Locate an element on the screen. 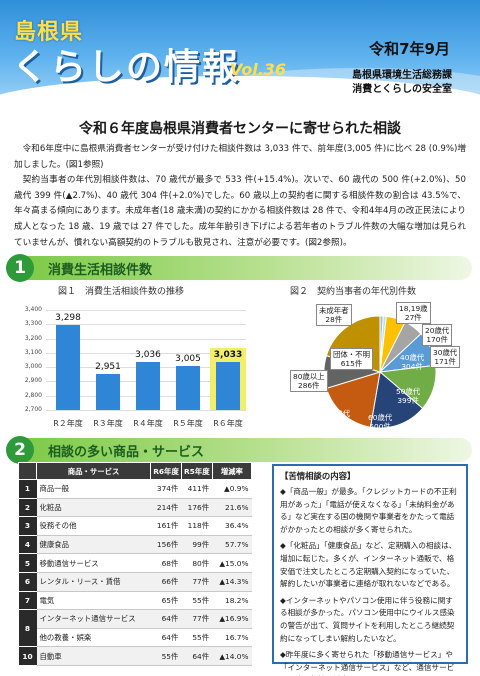  slice-category: 70歳代 is located at coordinates (338, 413).